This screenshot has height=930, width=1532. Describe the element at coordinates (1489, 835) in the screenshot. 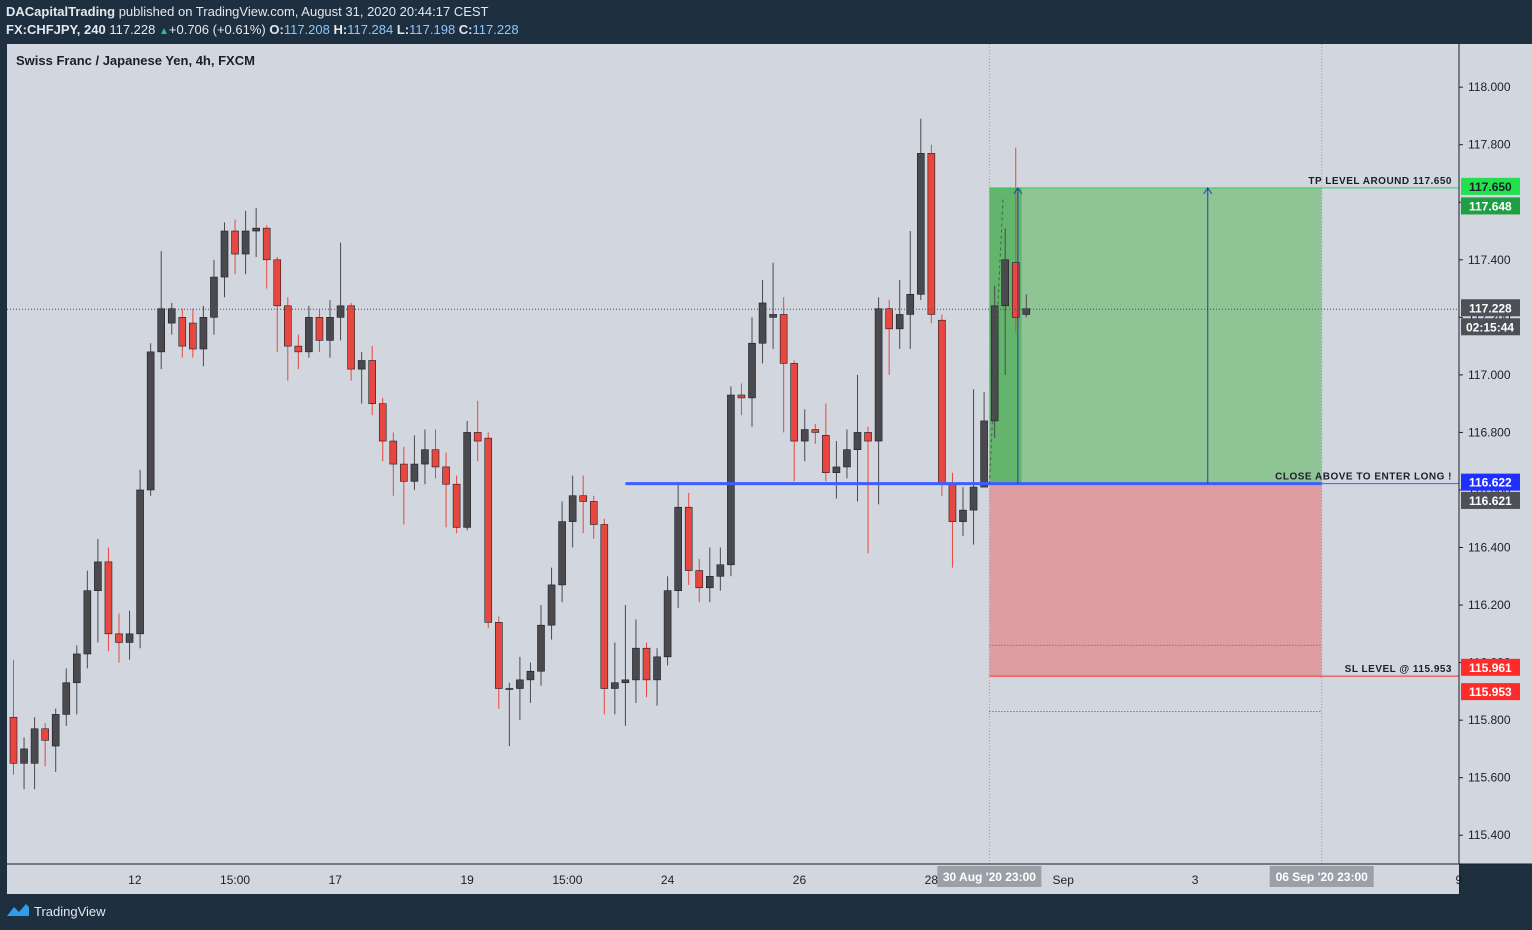

I see `price-tick-label: 115.400` at that location.